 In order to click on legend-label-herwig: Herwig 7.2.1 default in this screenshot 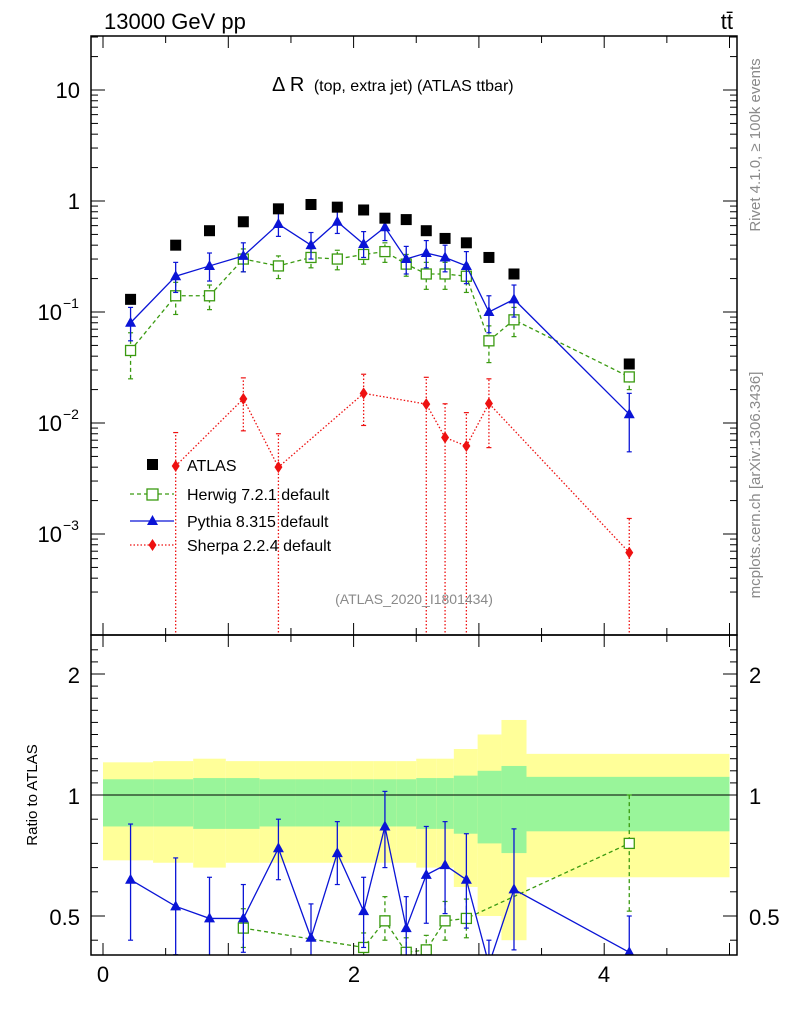, I will do `click(258, 495)`.